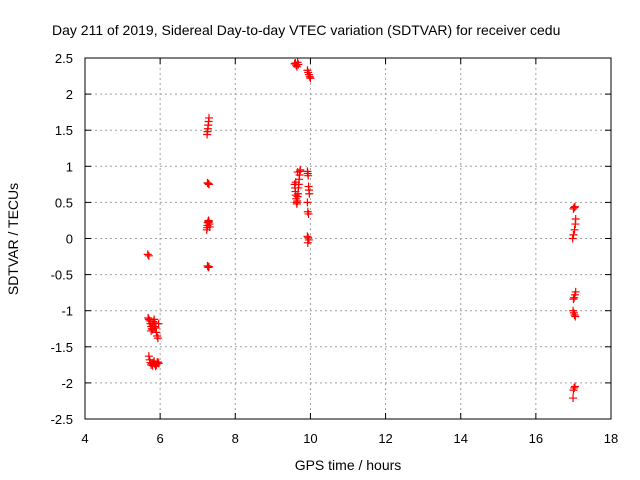 The image size is (640, 480). Describe the element at coordinates (84, 438) in the screenshot. I see `x-tick-label: 4` at that location.